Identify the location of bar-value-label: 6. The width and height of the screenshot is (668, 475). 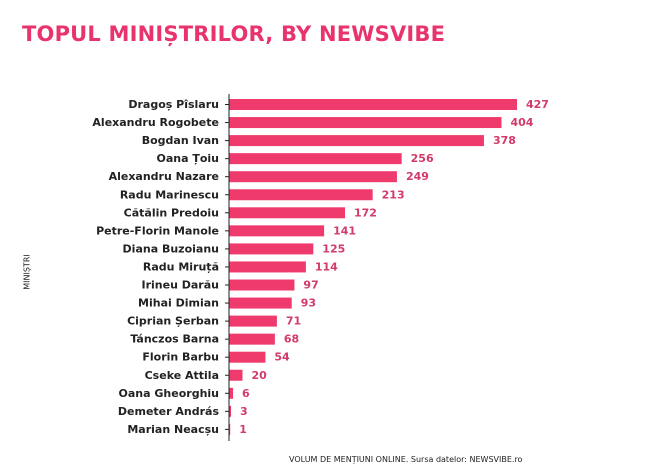
(246, 393).